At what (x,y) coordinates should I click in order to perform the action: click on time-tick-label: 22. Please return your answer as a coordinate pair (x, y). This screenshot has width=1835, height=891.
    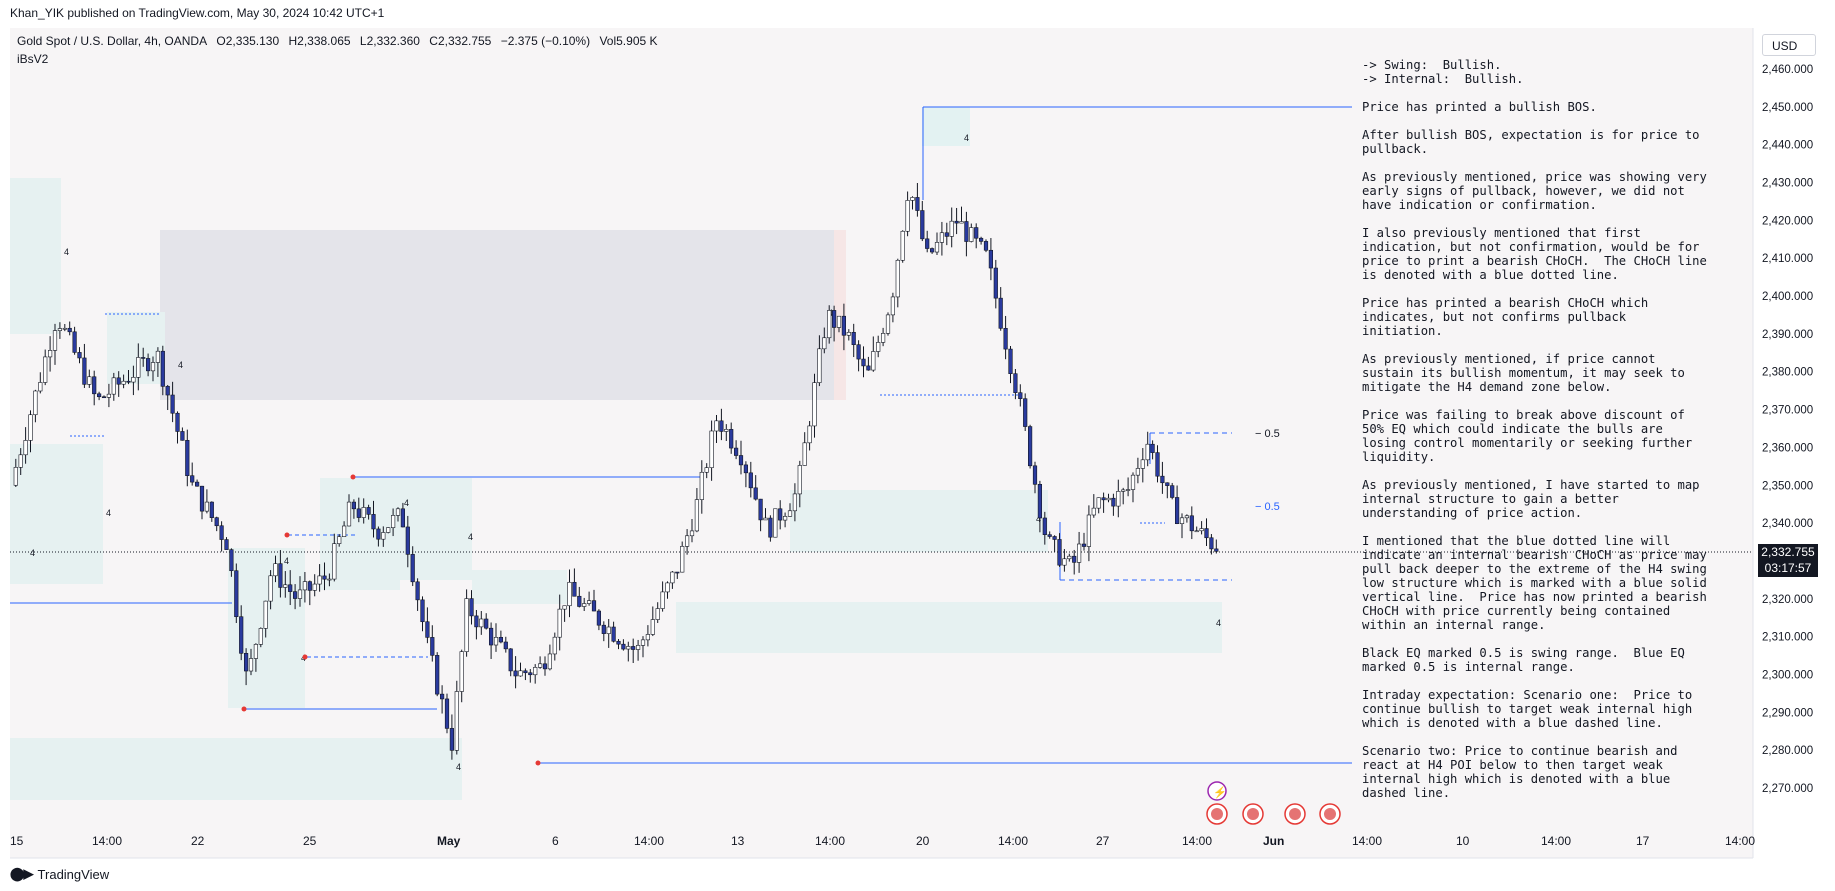
    Looking at the image, I should click on (198, 841).